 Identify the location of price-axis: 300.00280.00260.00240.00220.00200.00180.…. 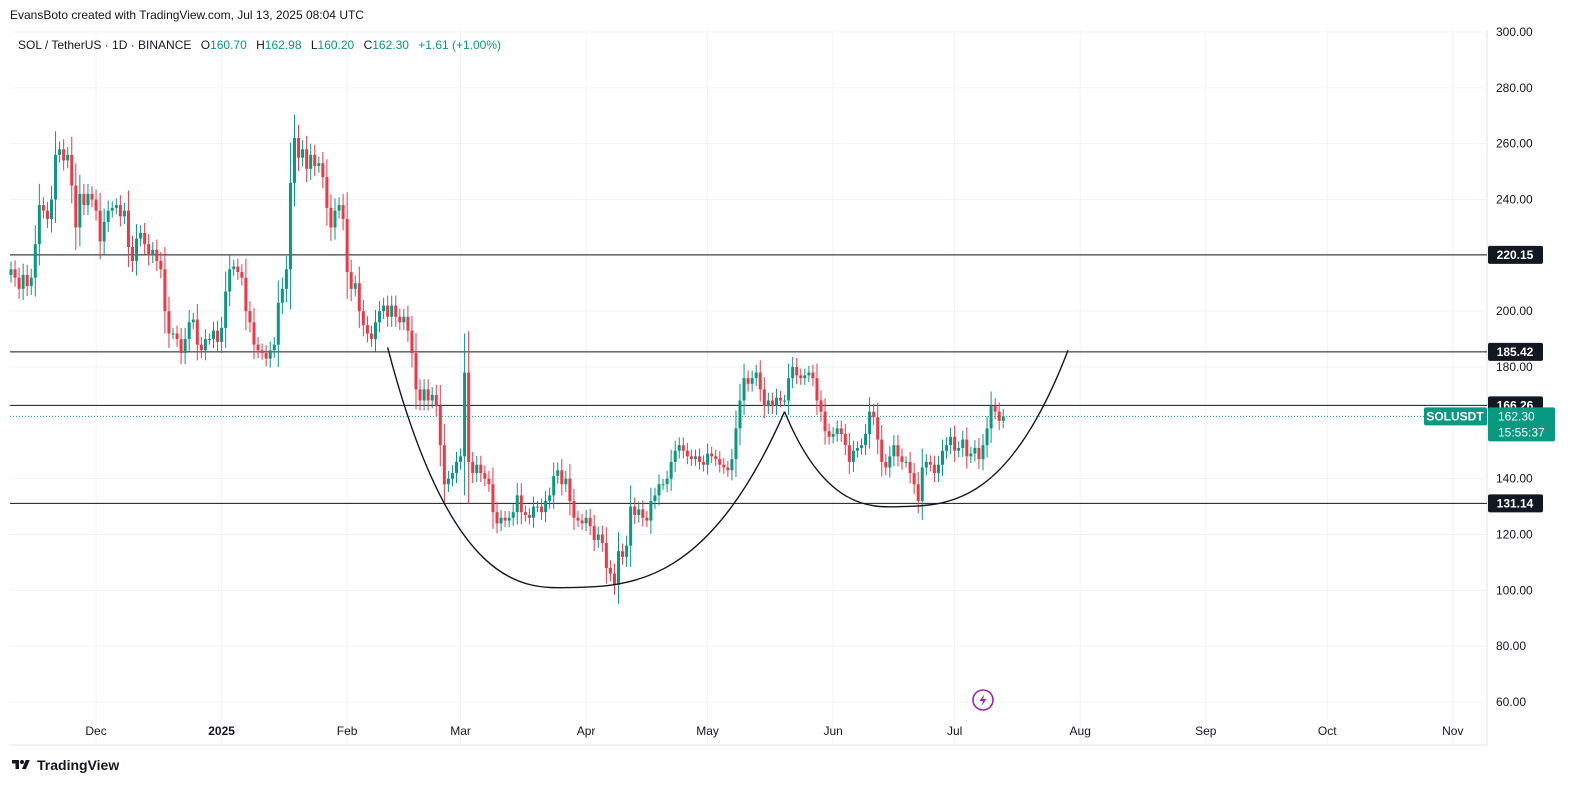
(1514, 367).